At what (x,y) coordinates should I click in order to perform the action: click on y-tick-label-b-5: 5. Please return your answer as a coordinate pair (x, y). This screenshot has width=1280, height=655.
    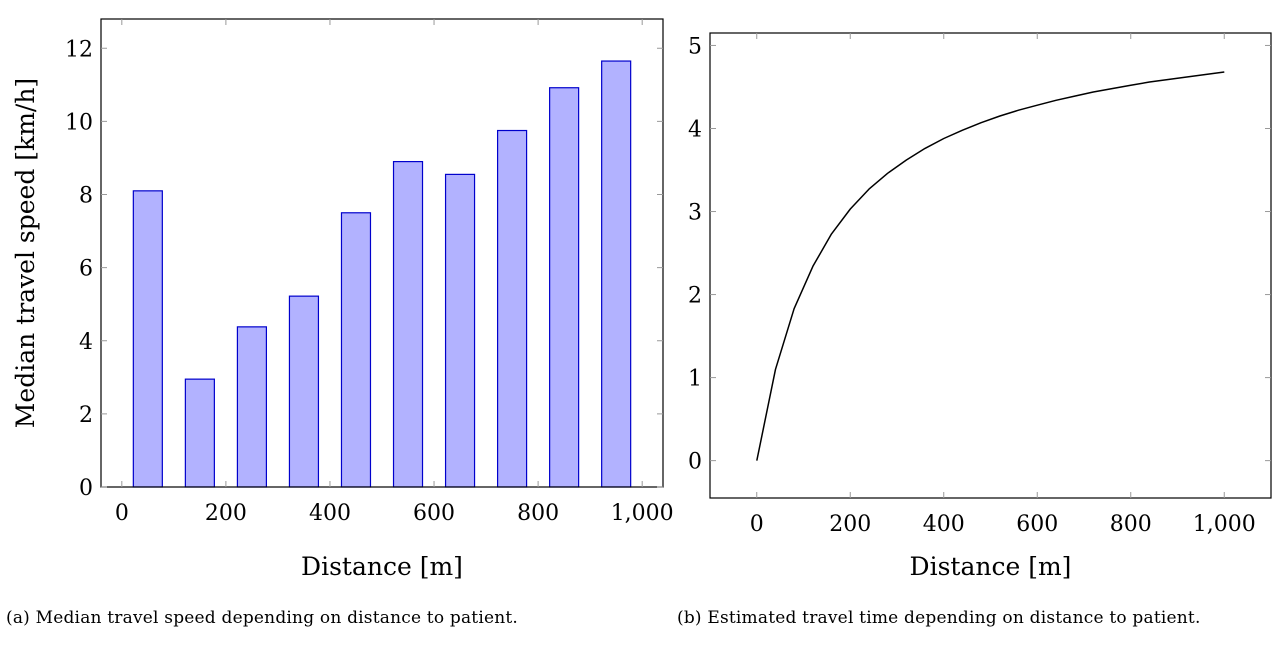
    Looking at the image, I should click on (695, 46).